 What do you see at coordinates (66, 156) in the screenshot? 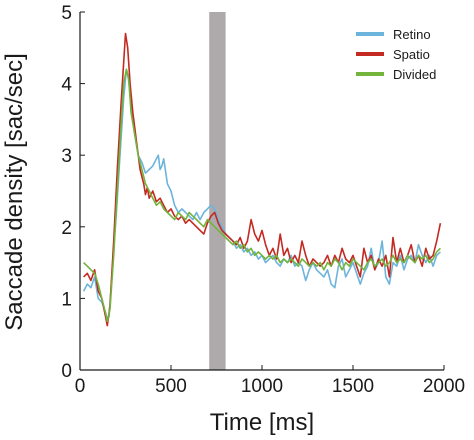
I see `y-tick-label: 3` at bounding box center [66, 156].